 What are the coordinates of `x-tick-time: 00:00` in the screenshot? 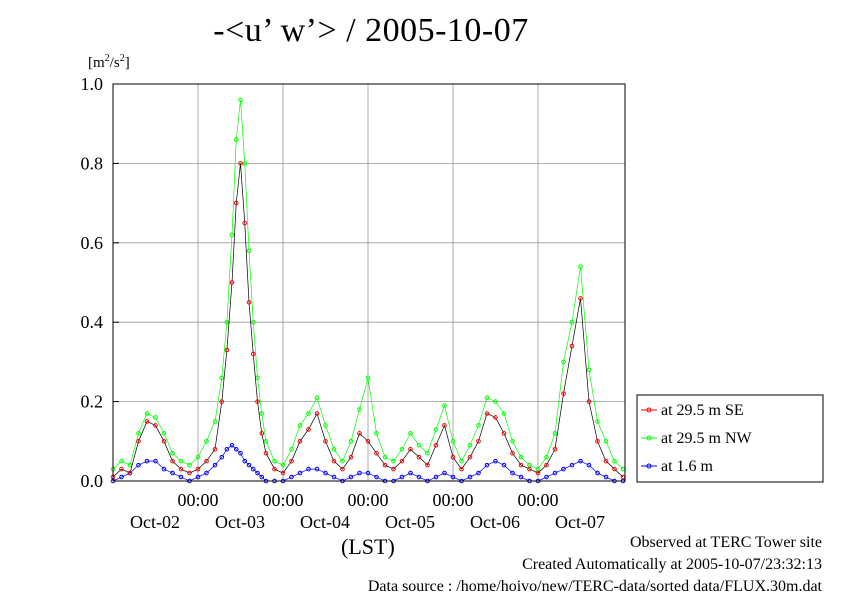 It's located at (452, 500).